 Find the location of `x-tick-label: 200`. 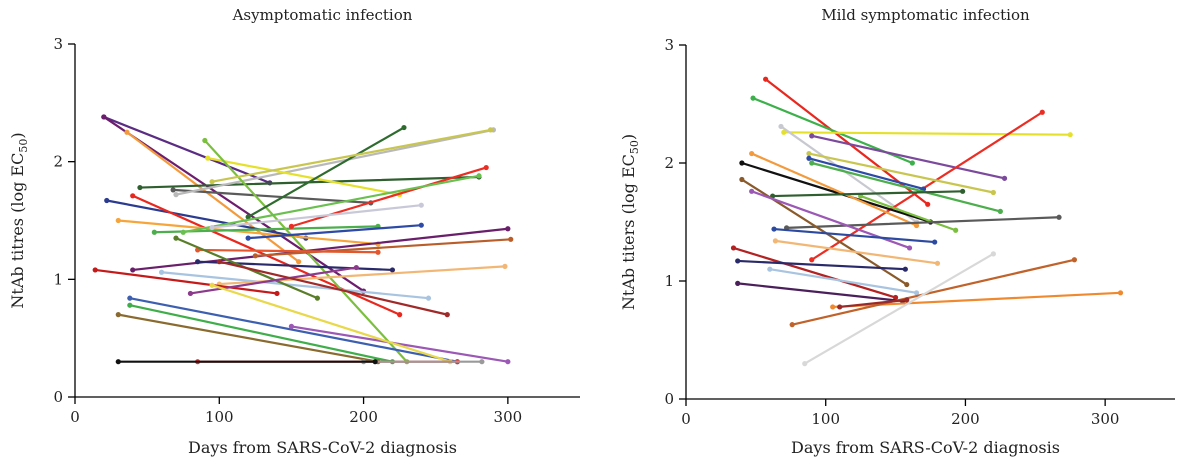

x-tick-label: 200 is located at coordinates (363, 417).